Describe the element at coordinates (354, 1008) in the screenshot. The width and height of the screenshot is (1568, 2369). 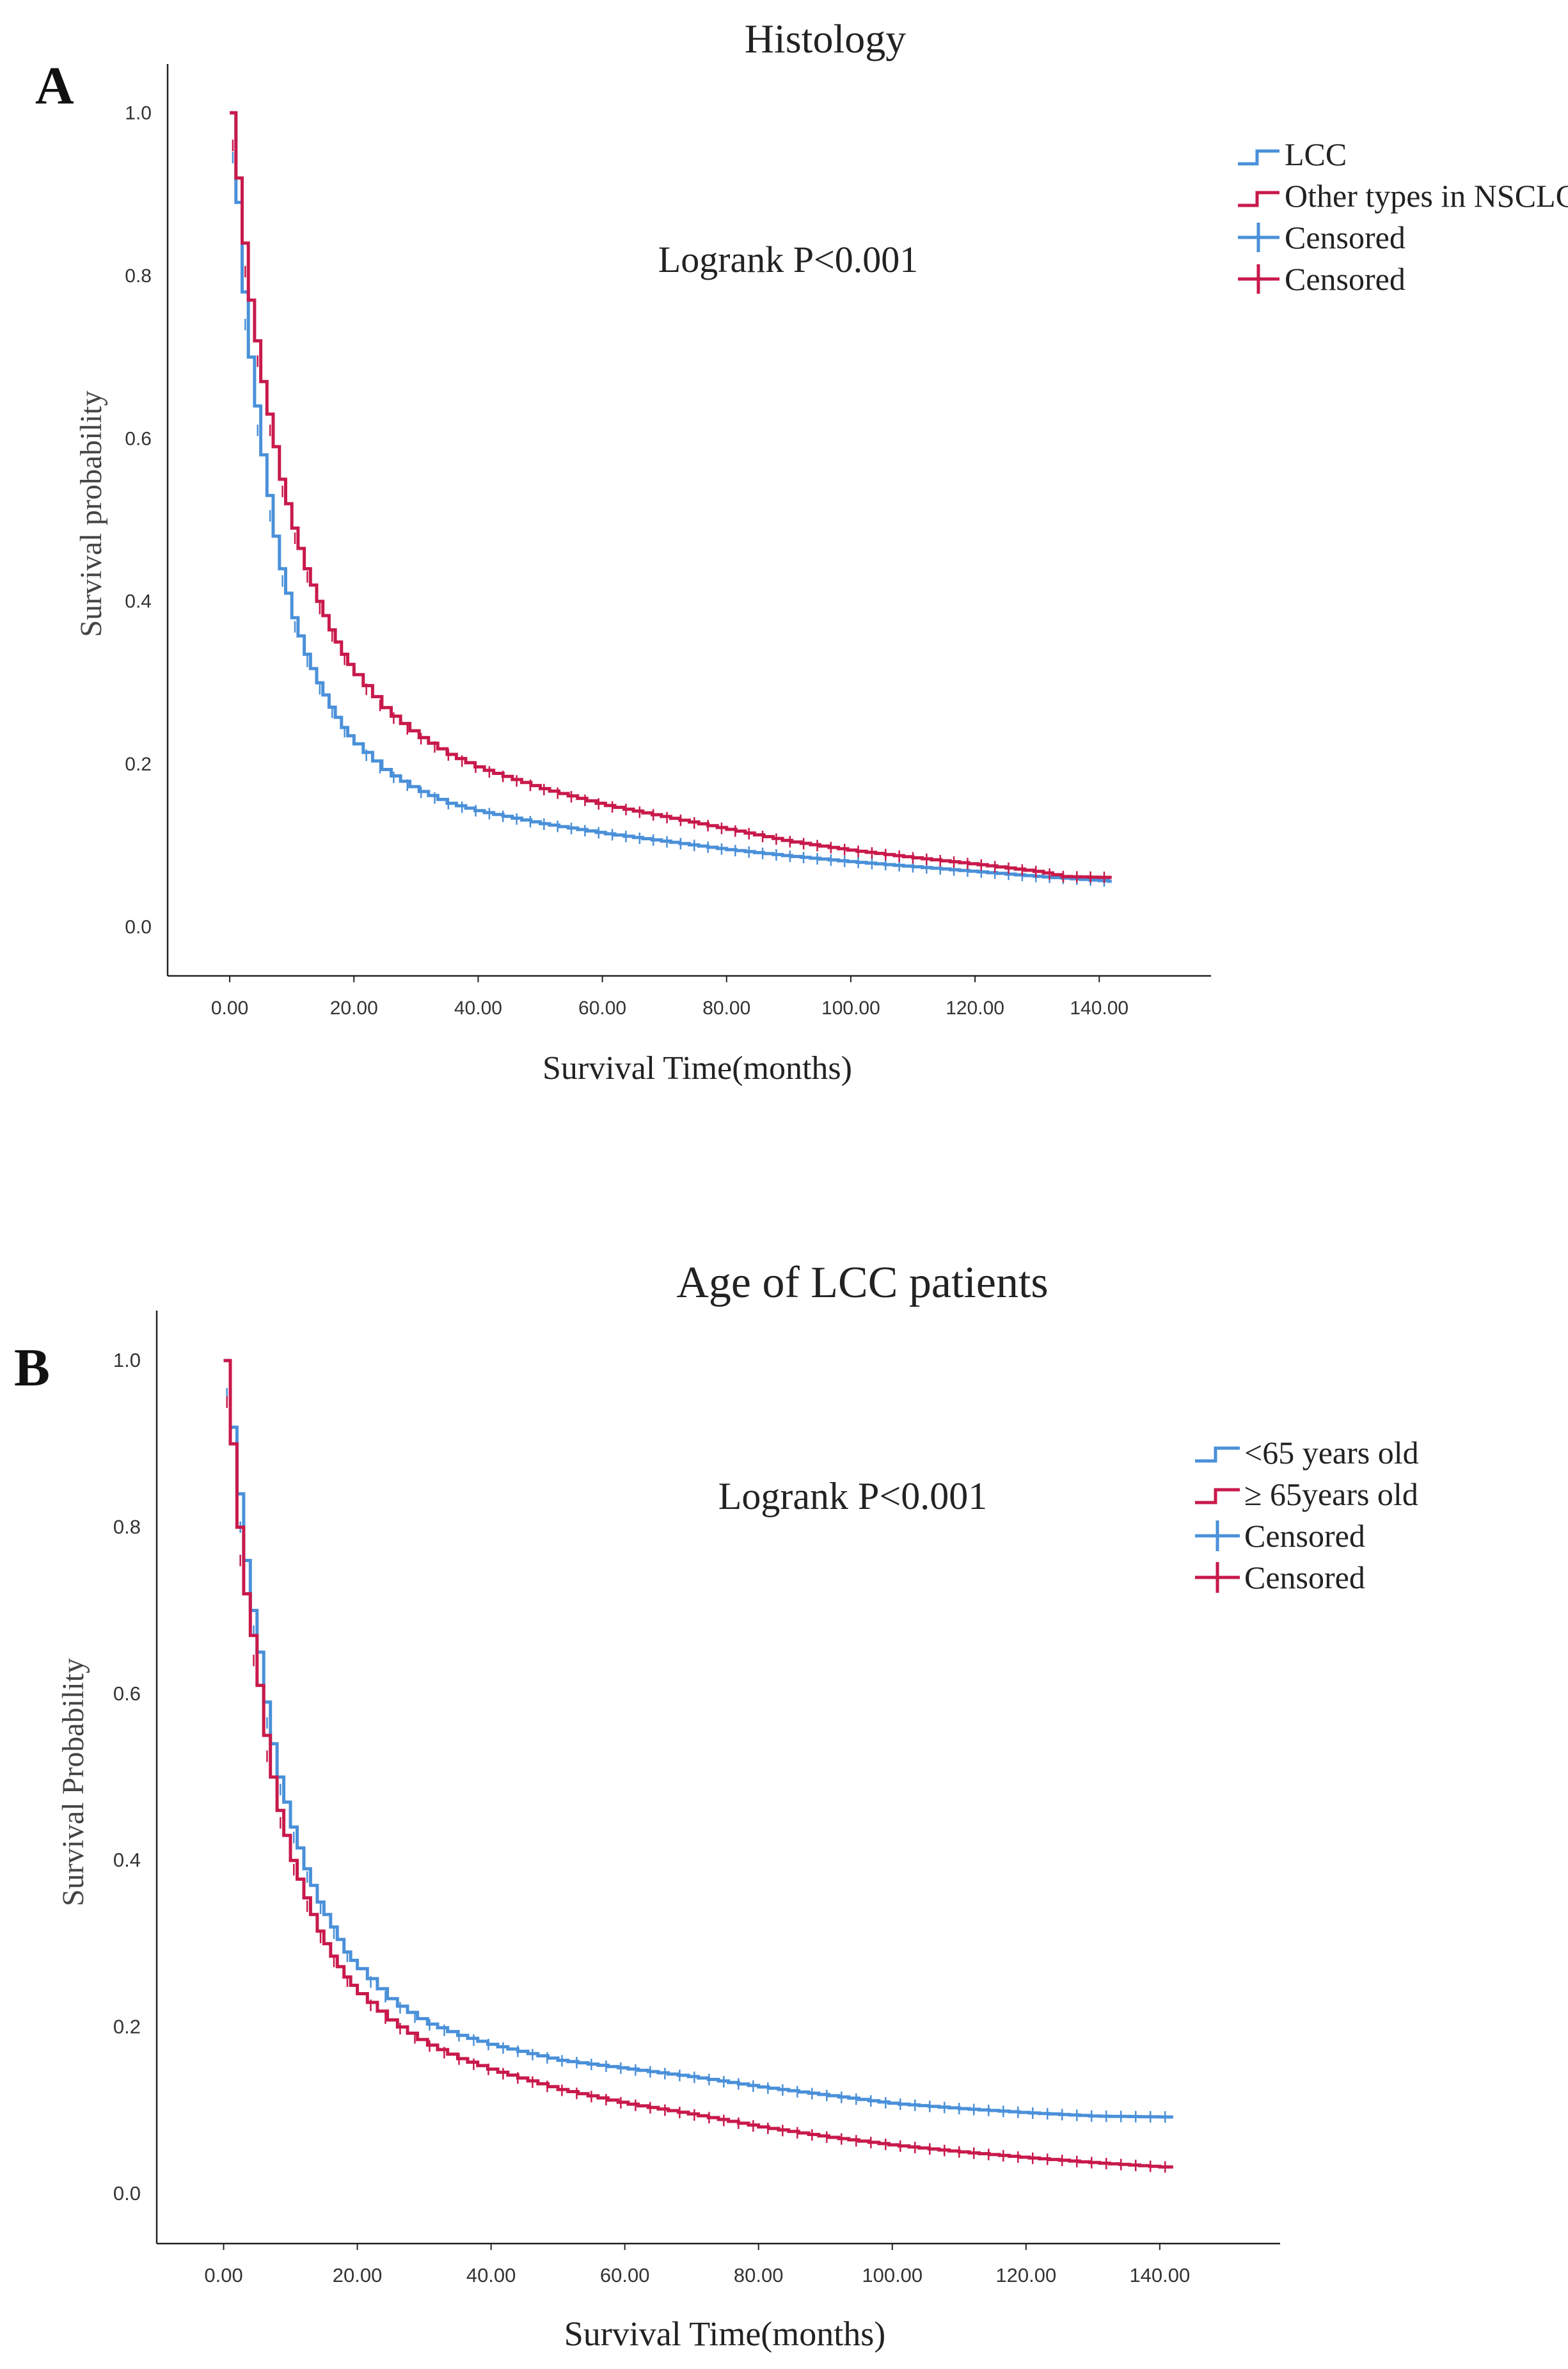
I see `panel-a-x-tick-label: 20.00` at that location.